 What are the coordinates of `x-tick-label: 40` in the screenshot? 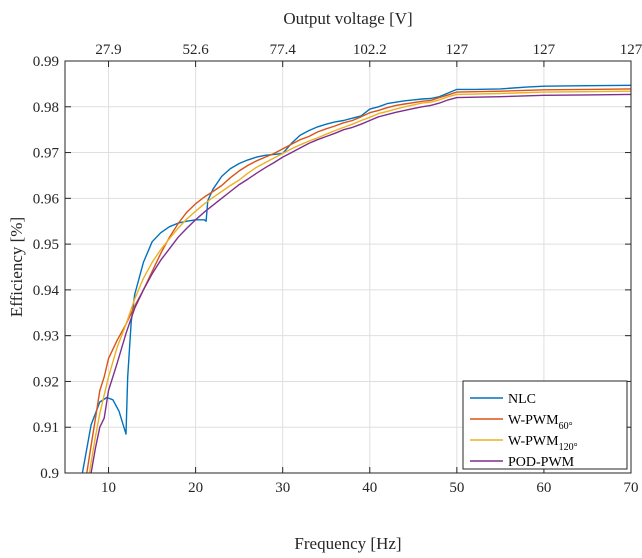 It's located at (369, 488).